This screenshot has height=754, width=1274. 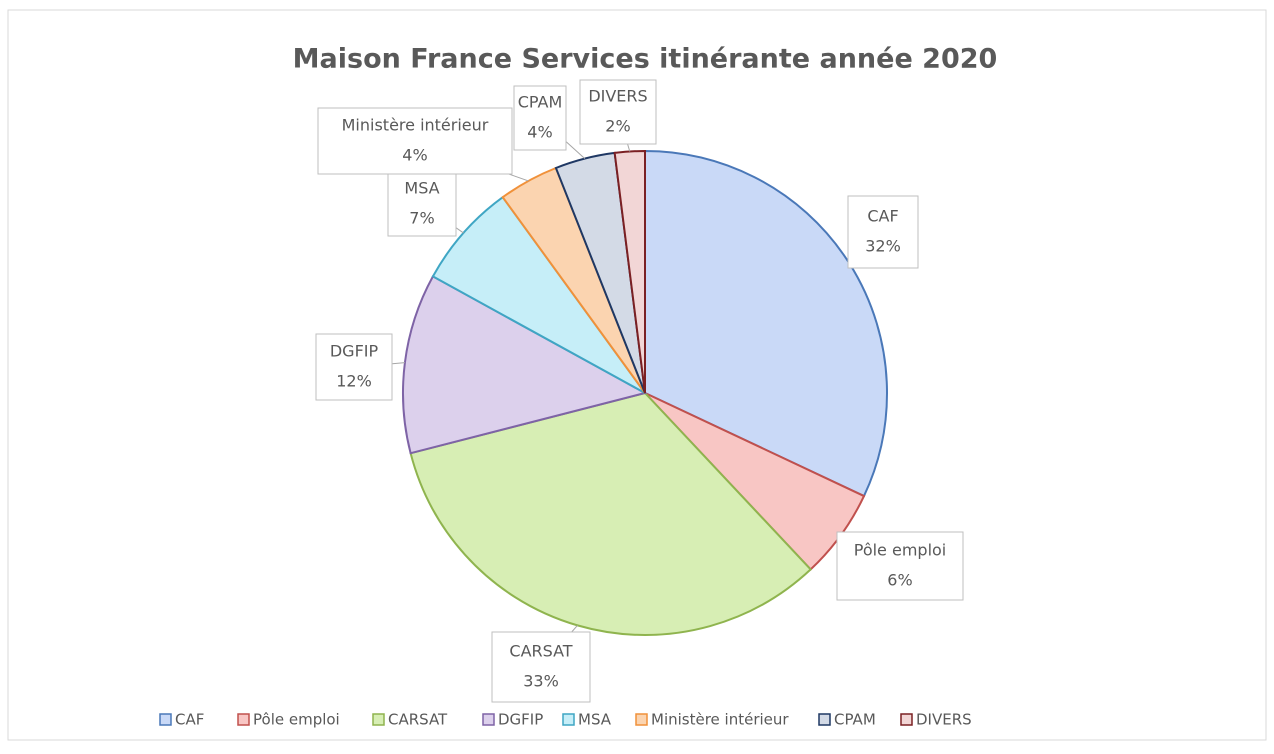 I want to click on legend-label: Pôle emploi, so click(x=296, y=720).